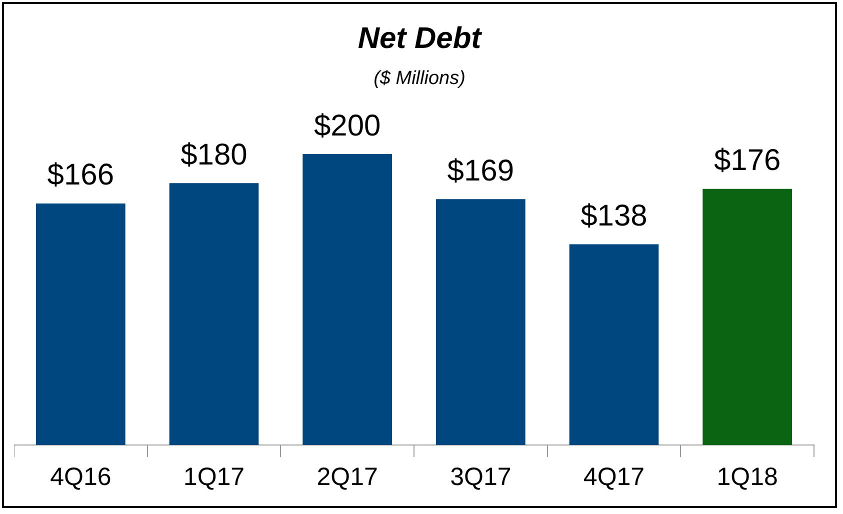 The image size is (843, 514). I want to click on data-label: $166, so click(80, 175).